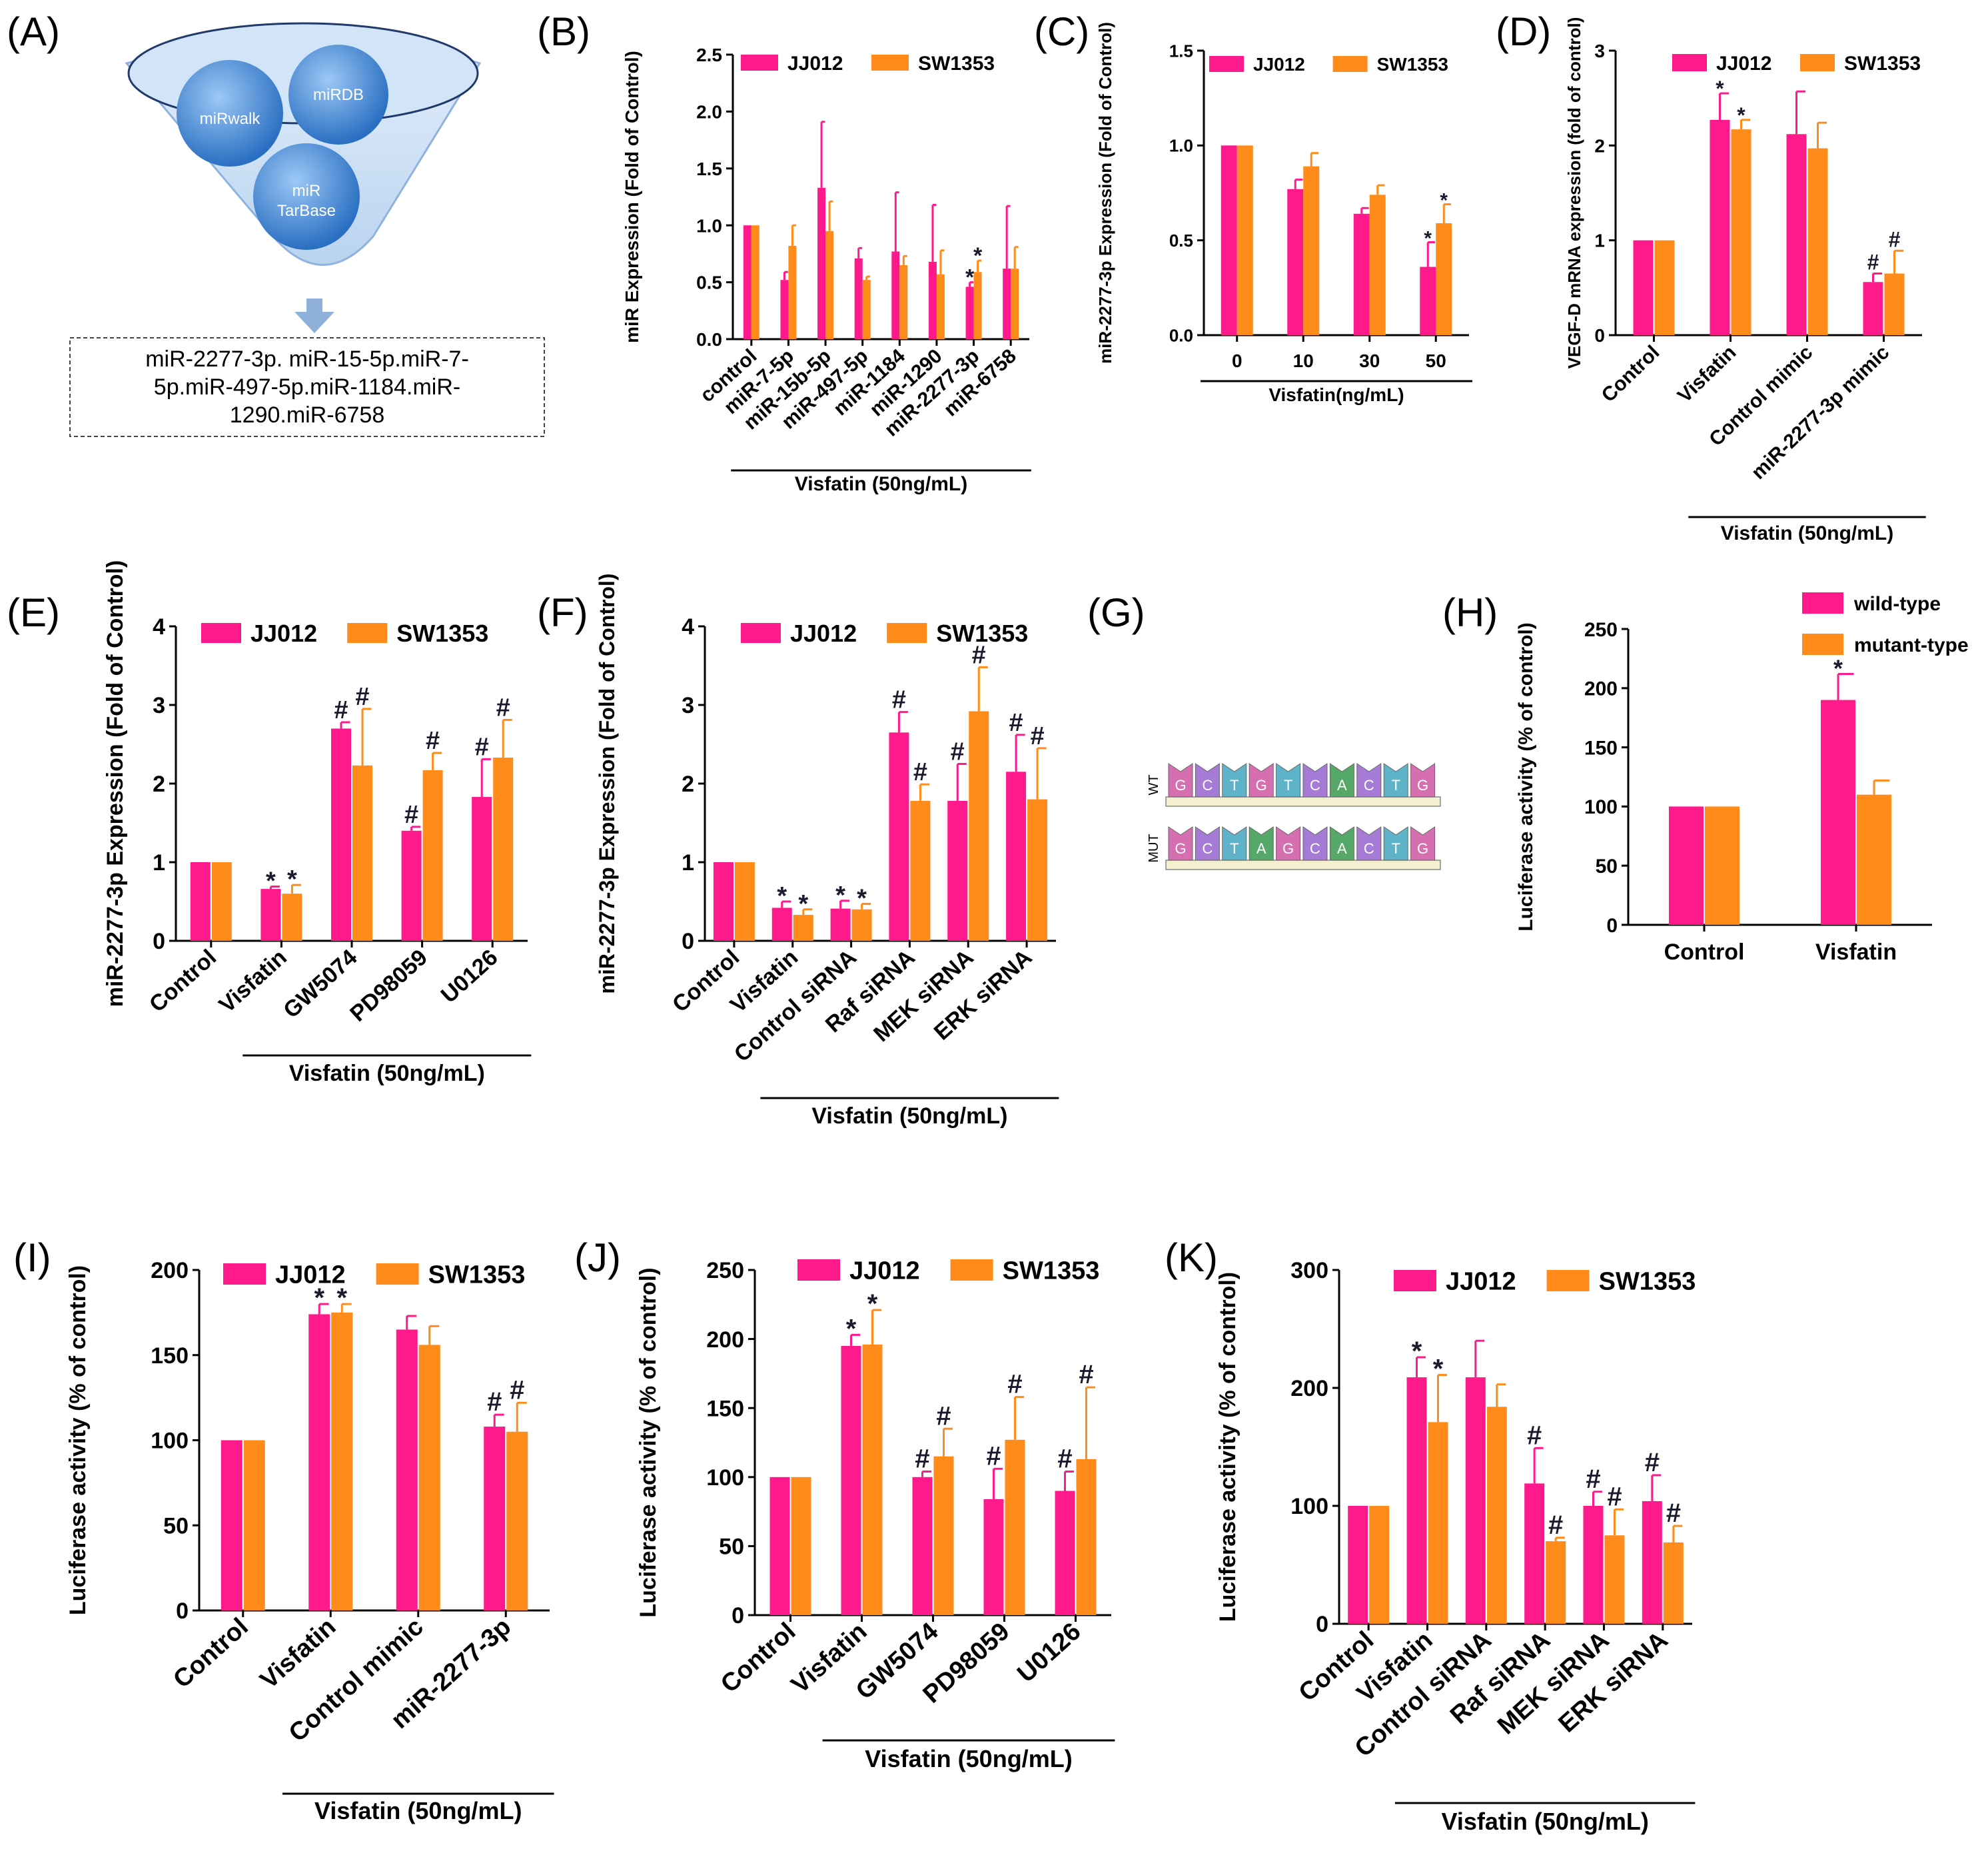 The width and height of the screenshot is (1988, 1855). Describe the element at coordinates (1395, 786) in the screenshot. I see `svg-text: T` at that location.